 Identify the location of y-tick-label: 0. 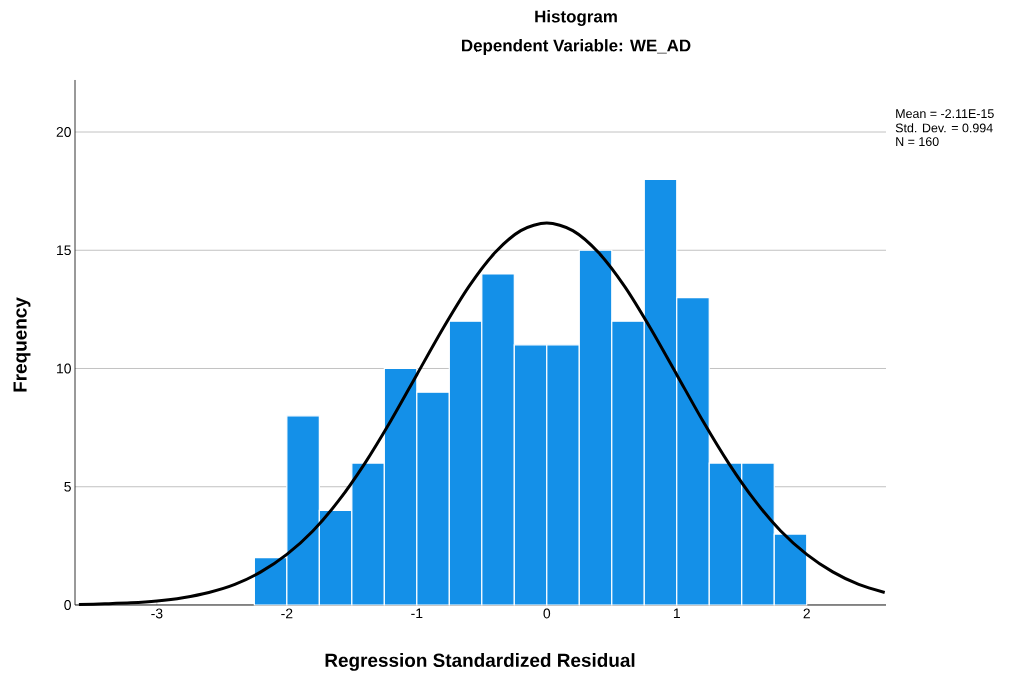
(67, 605).